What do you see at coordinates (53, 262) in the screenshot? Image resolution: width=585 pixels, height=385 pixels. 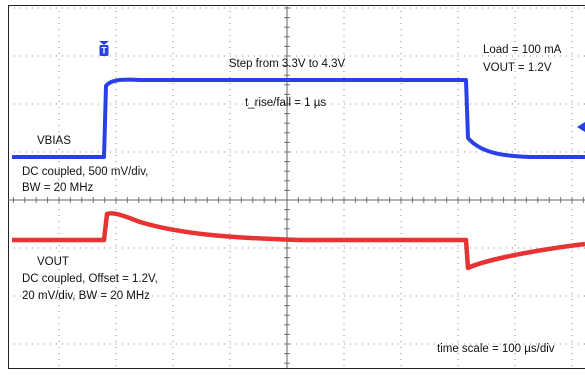 I see `ch2-name: VOUT` at bounding box center [53, 262].